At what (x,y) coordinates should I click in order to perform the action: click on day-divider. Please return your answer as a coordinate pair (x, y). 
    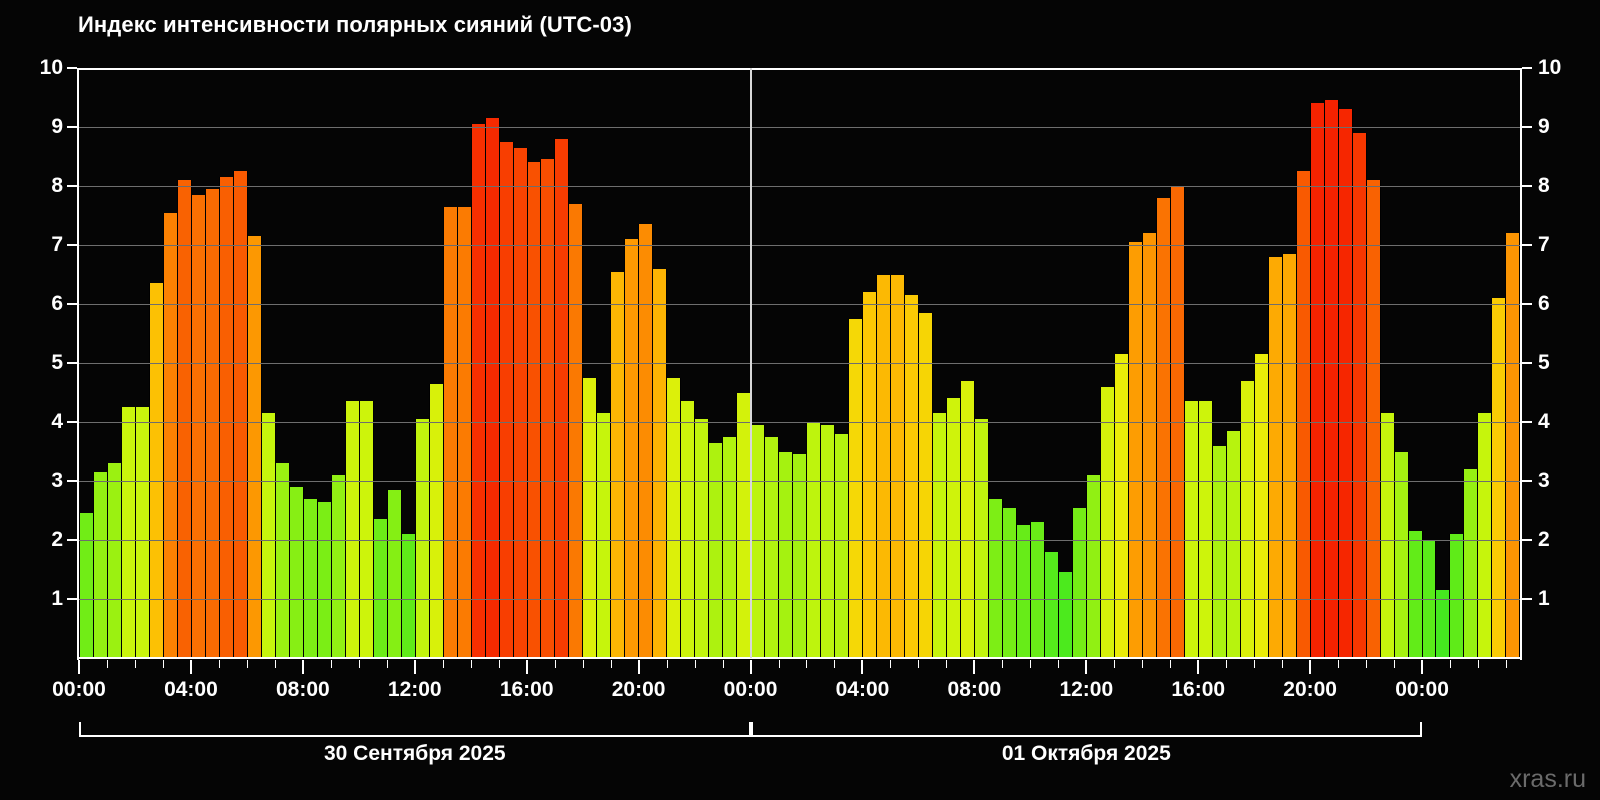
    Looking at the image, I should click on (750, 363).